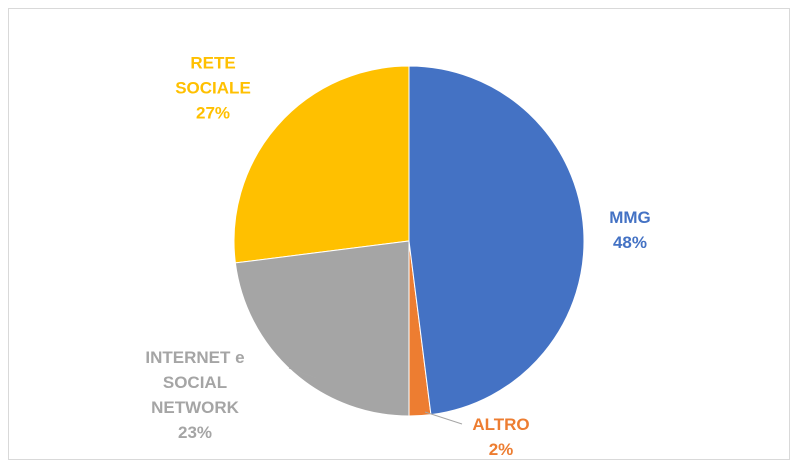 The width and height of the screenshot is (799, 468). What do you see at coordinates (500, 437) in the screenshot?
I see `data-label: ALTRO 2%` at bounding box center [500, 437].